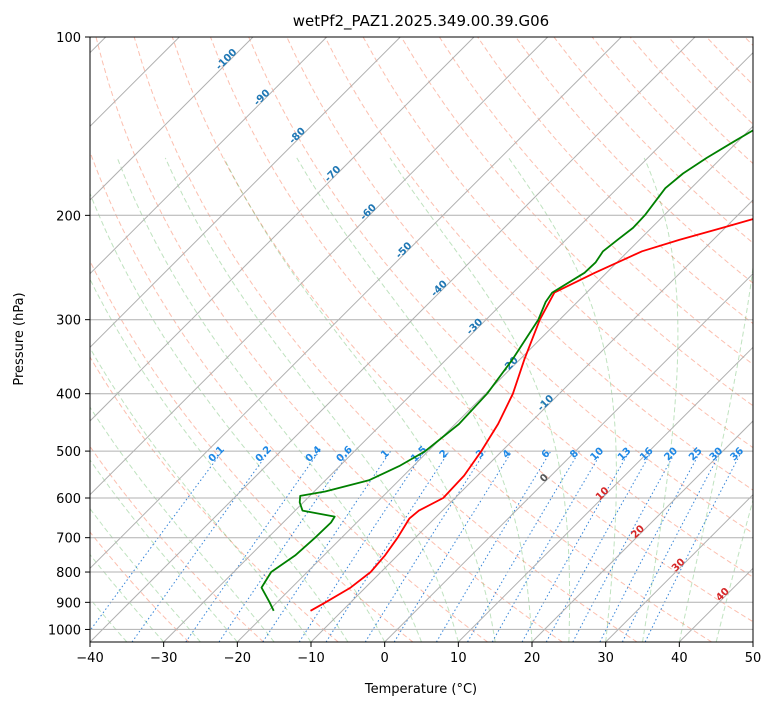  I want to click on y-tick-label: 600, so click(68, 499).